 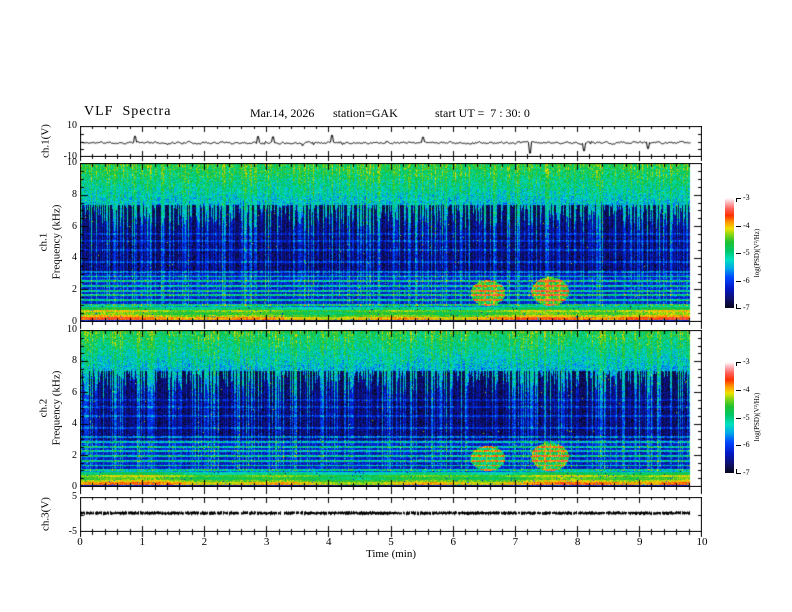 What do you see at coordinates (70, 156) in the screenshot?
I see `ch1-wave-ytick: -10` at bounding box center [70, 156].